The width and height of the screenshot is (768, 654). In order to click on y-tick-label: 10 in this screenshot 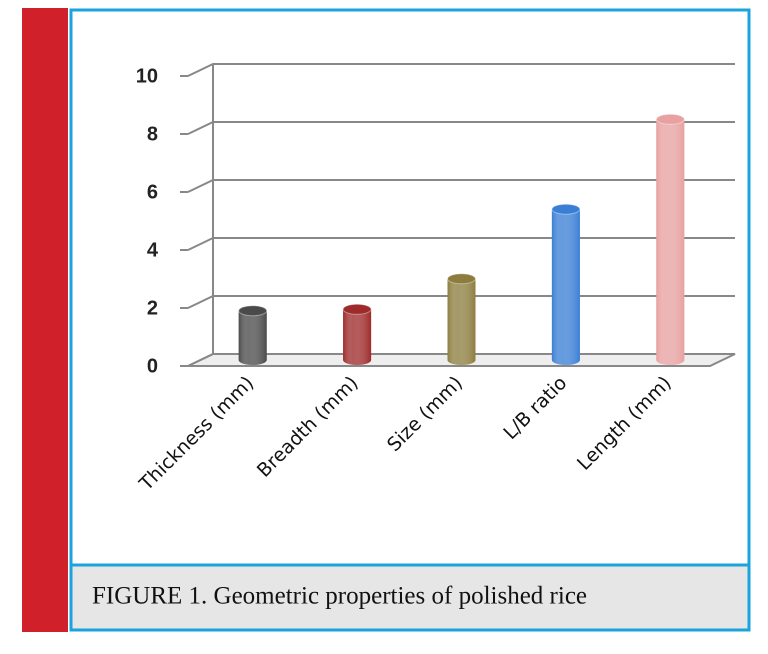, I will do `click(147, 76)`.